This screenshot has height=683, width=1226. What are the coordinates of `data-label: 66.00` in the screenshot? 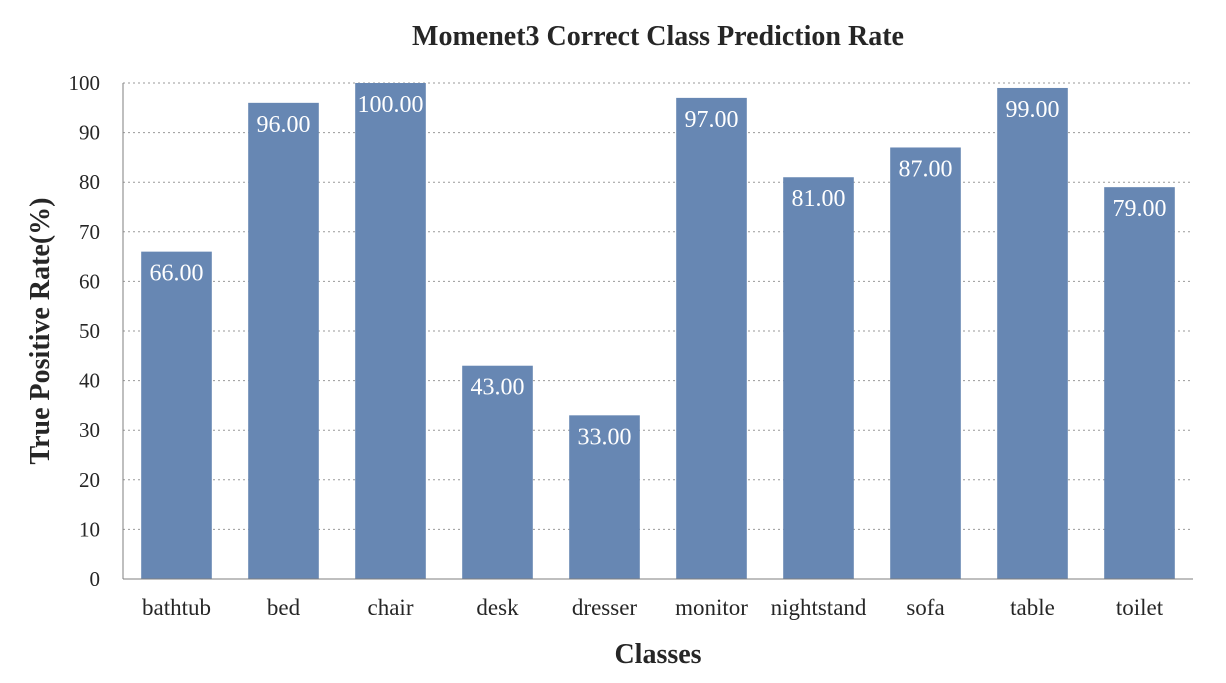 It's located at (177, 274).